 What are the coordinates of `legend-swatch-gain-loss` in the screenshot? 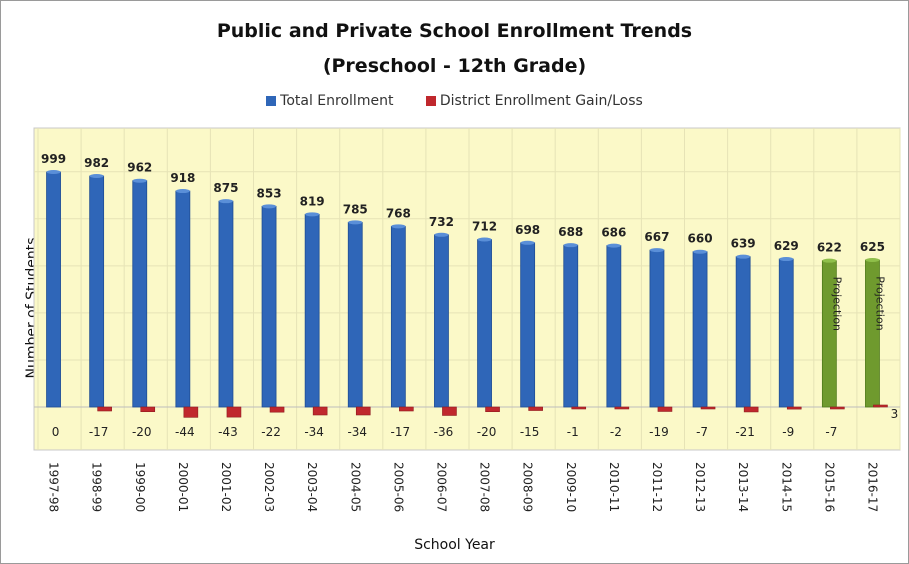 It's located at (430, 101).